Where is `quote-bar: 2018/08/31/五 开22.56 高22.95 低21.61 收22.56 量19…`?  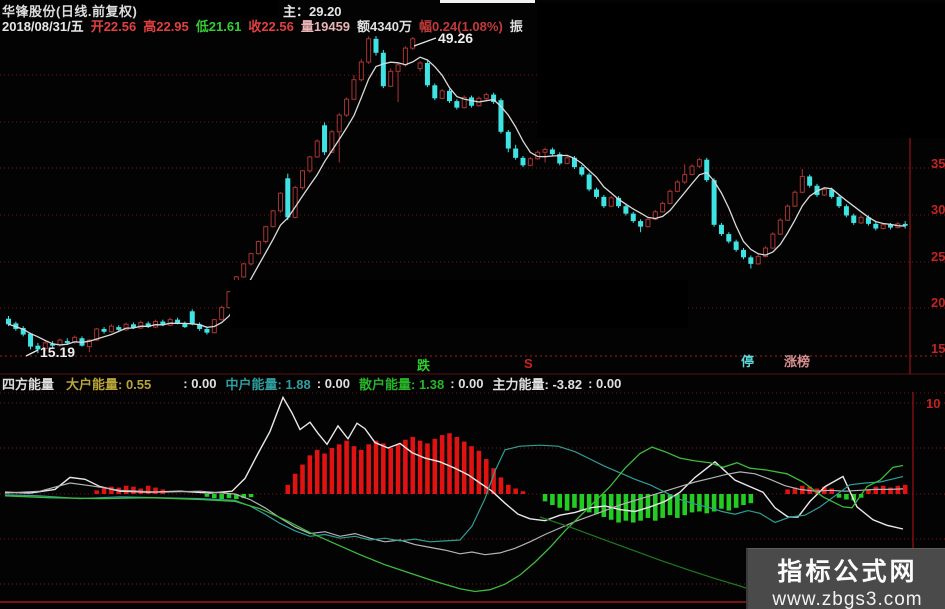
quote-bar: 2018/08/31/五 开22.56 高22.95 低21.61 收22.56 量19… is located at coordinates (269, 25).